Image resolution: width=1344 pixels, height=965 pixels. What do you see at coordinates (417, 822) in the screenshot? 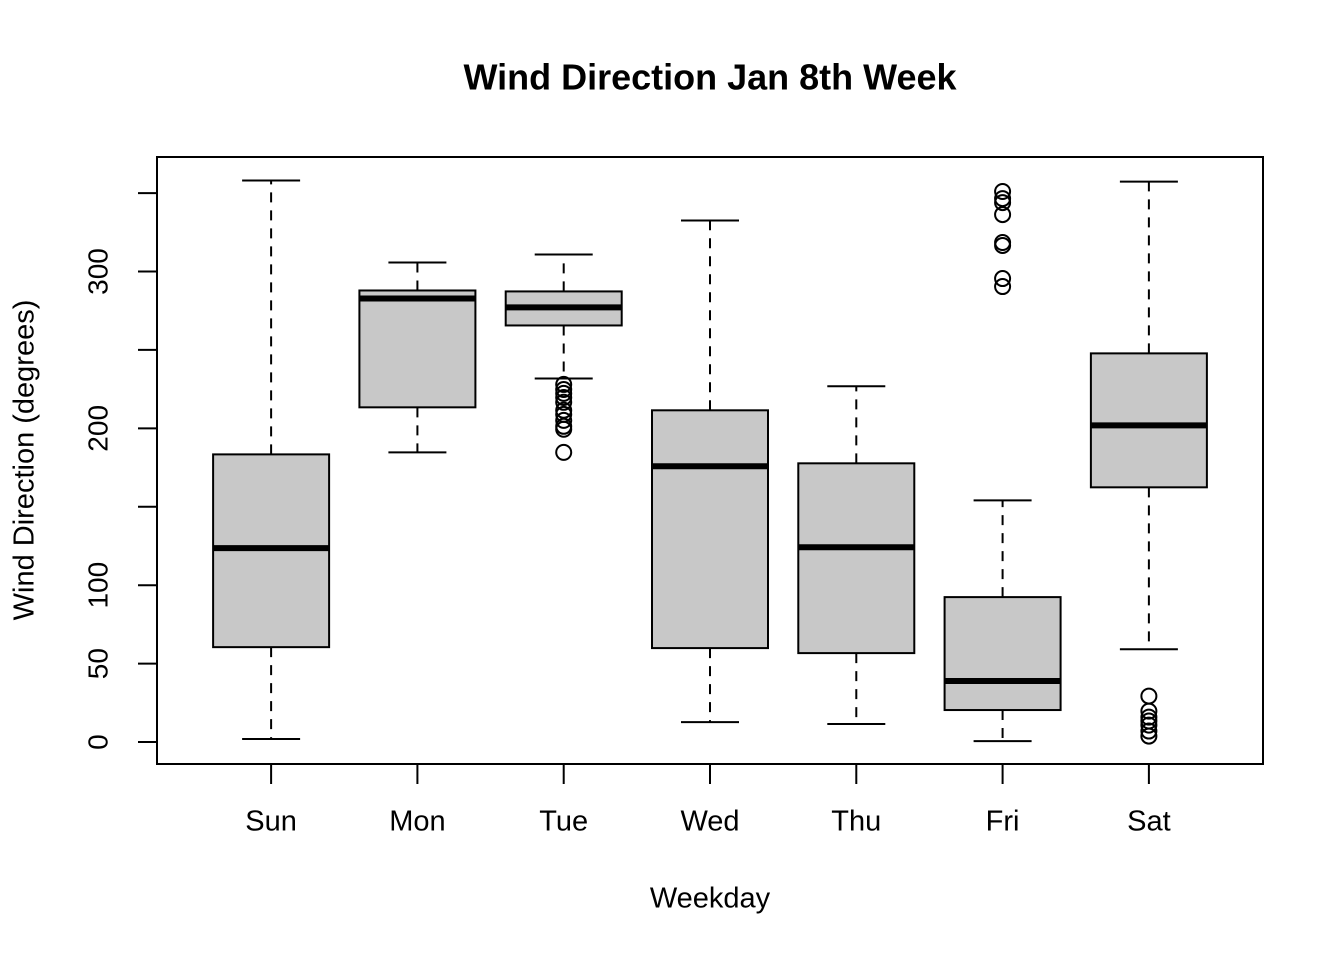
I see `x-tick-label: Mon` at bounding box center [417, 822].